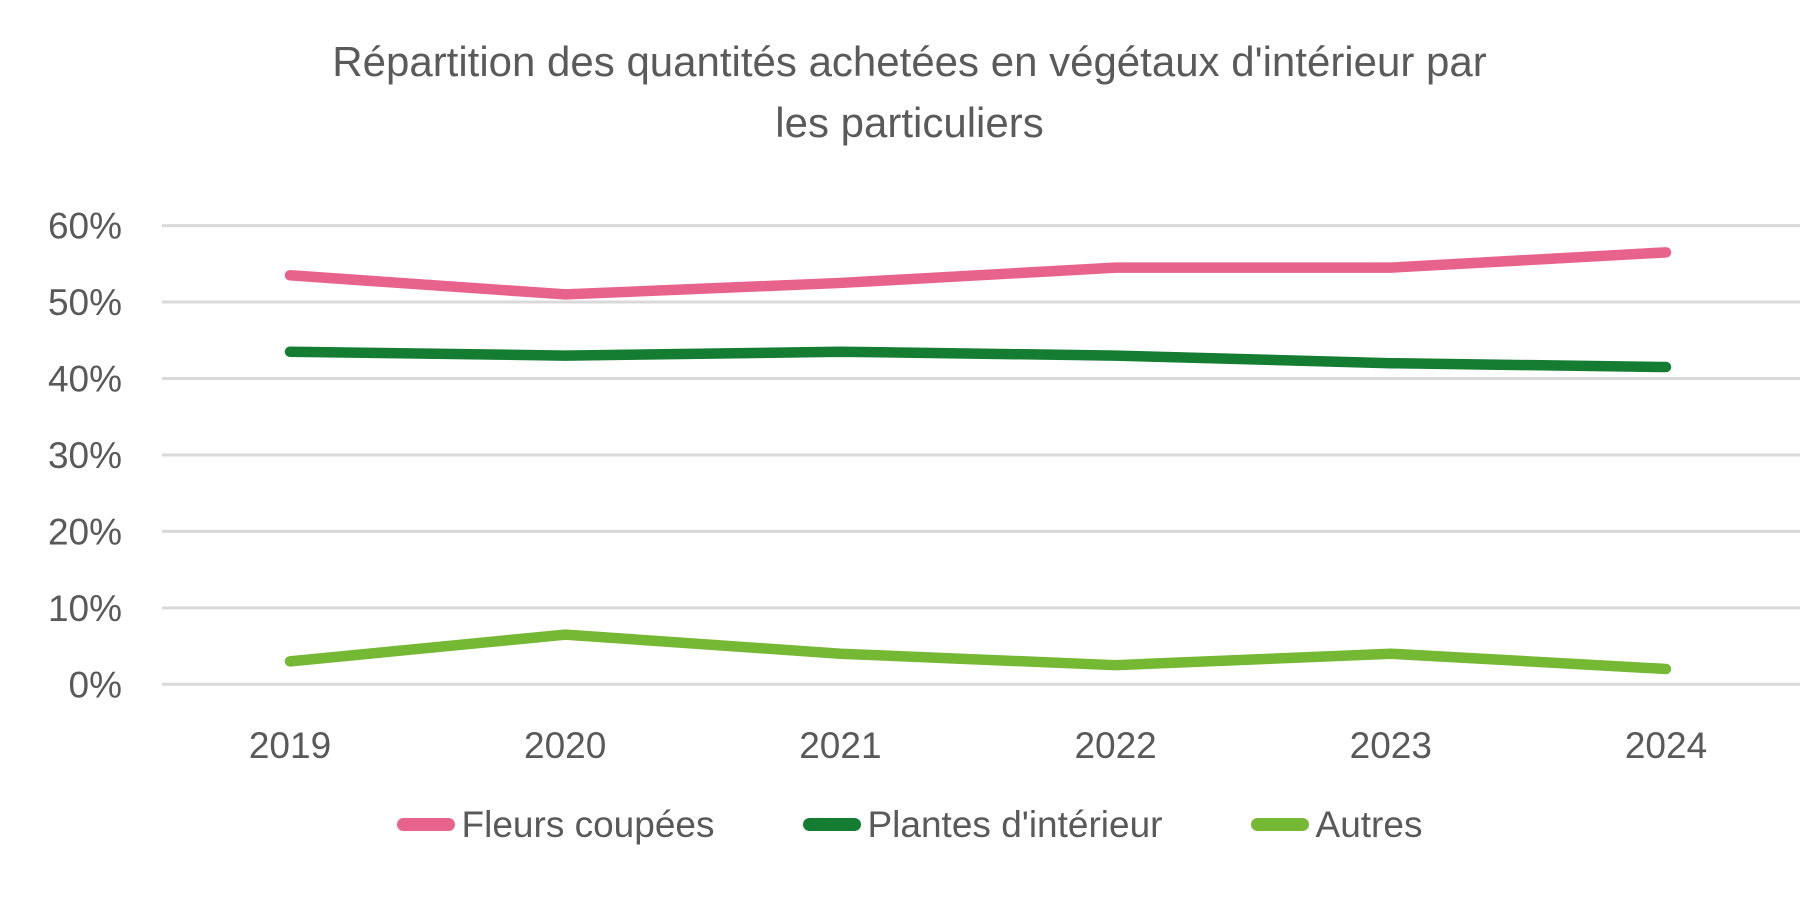  I want to click on x-axis-tick-label: 2021, so click(840, 745).